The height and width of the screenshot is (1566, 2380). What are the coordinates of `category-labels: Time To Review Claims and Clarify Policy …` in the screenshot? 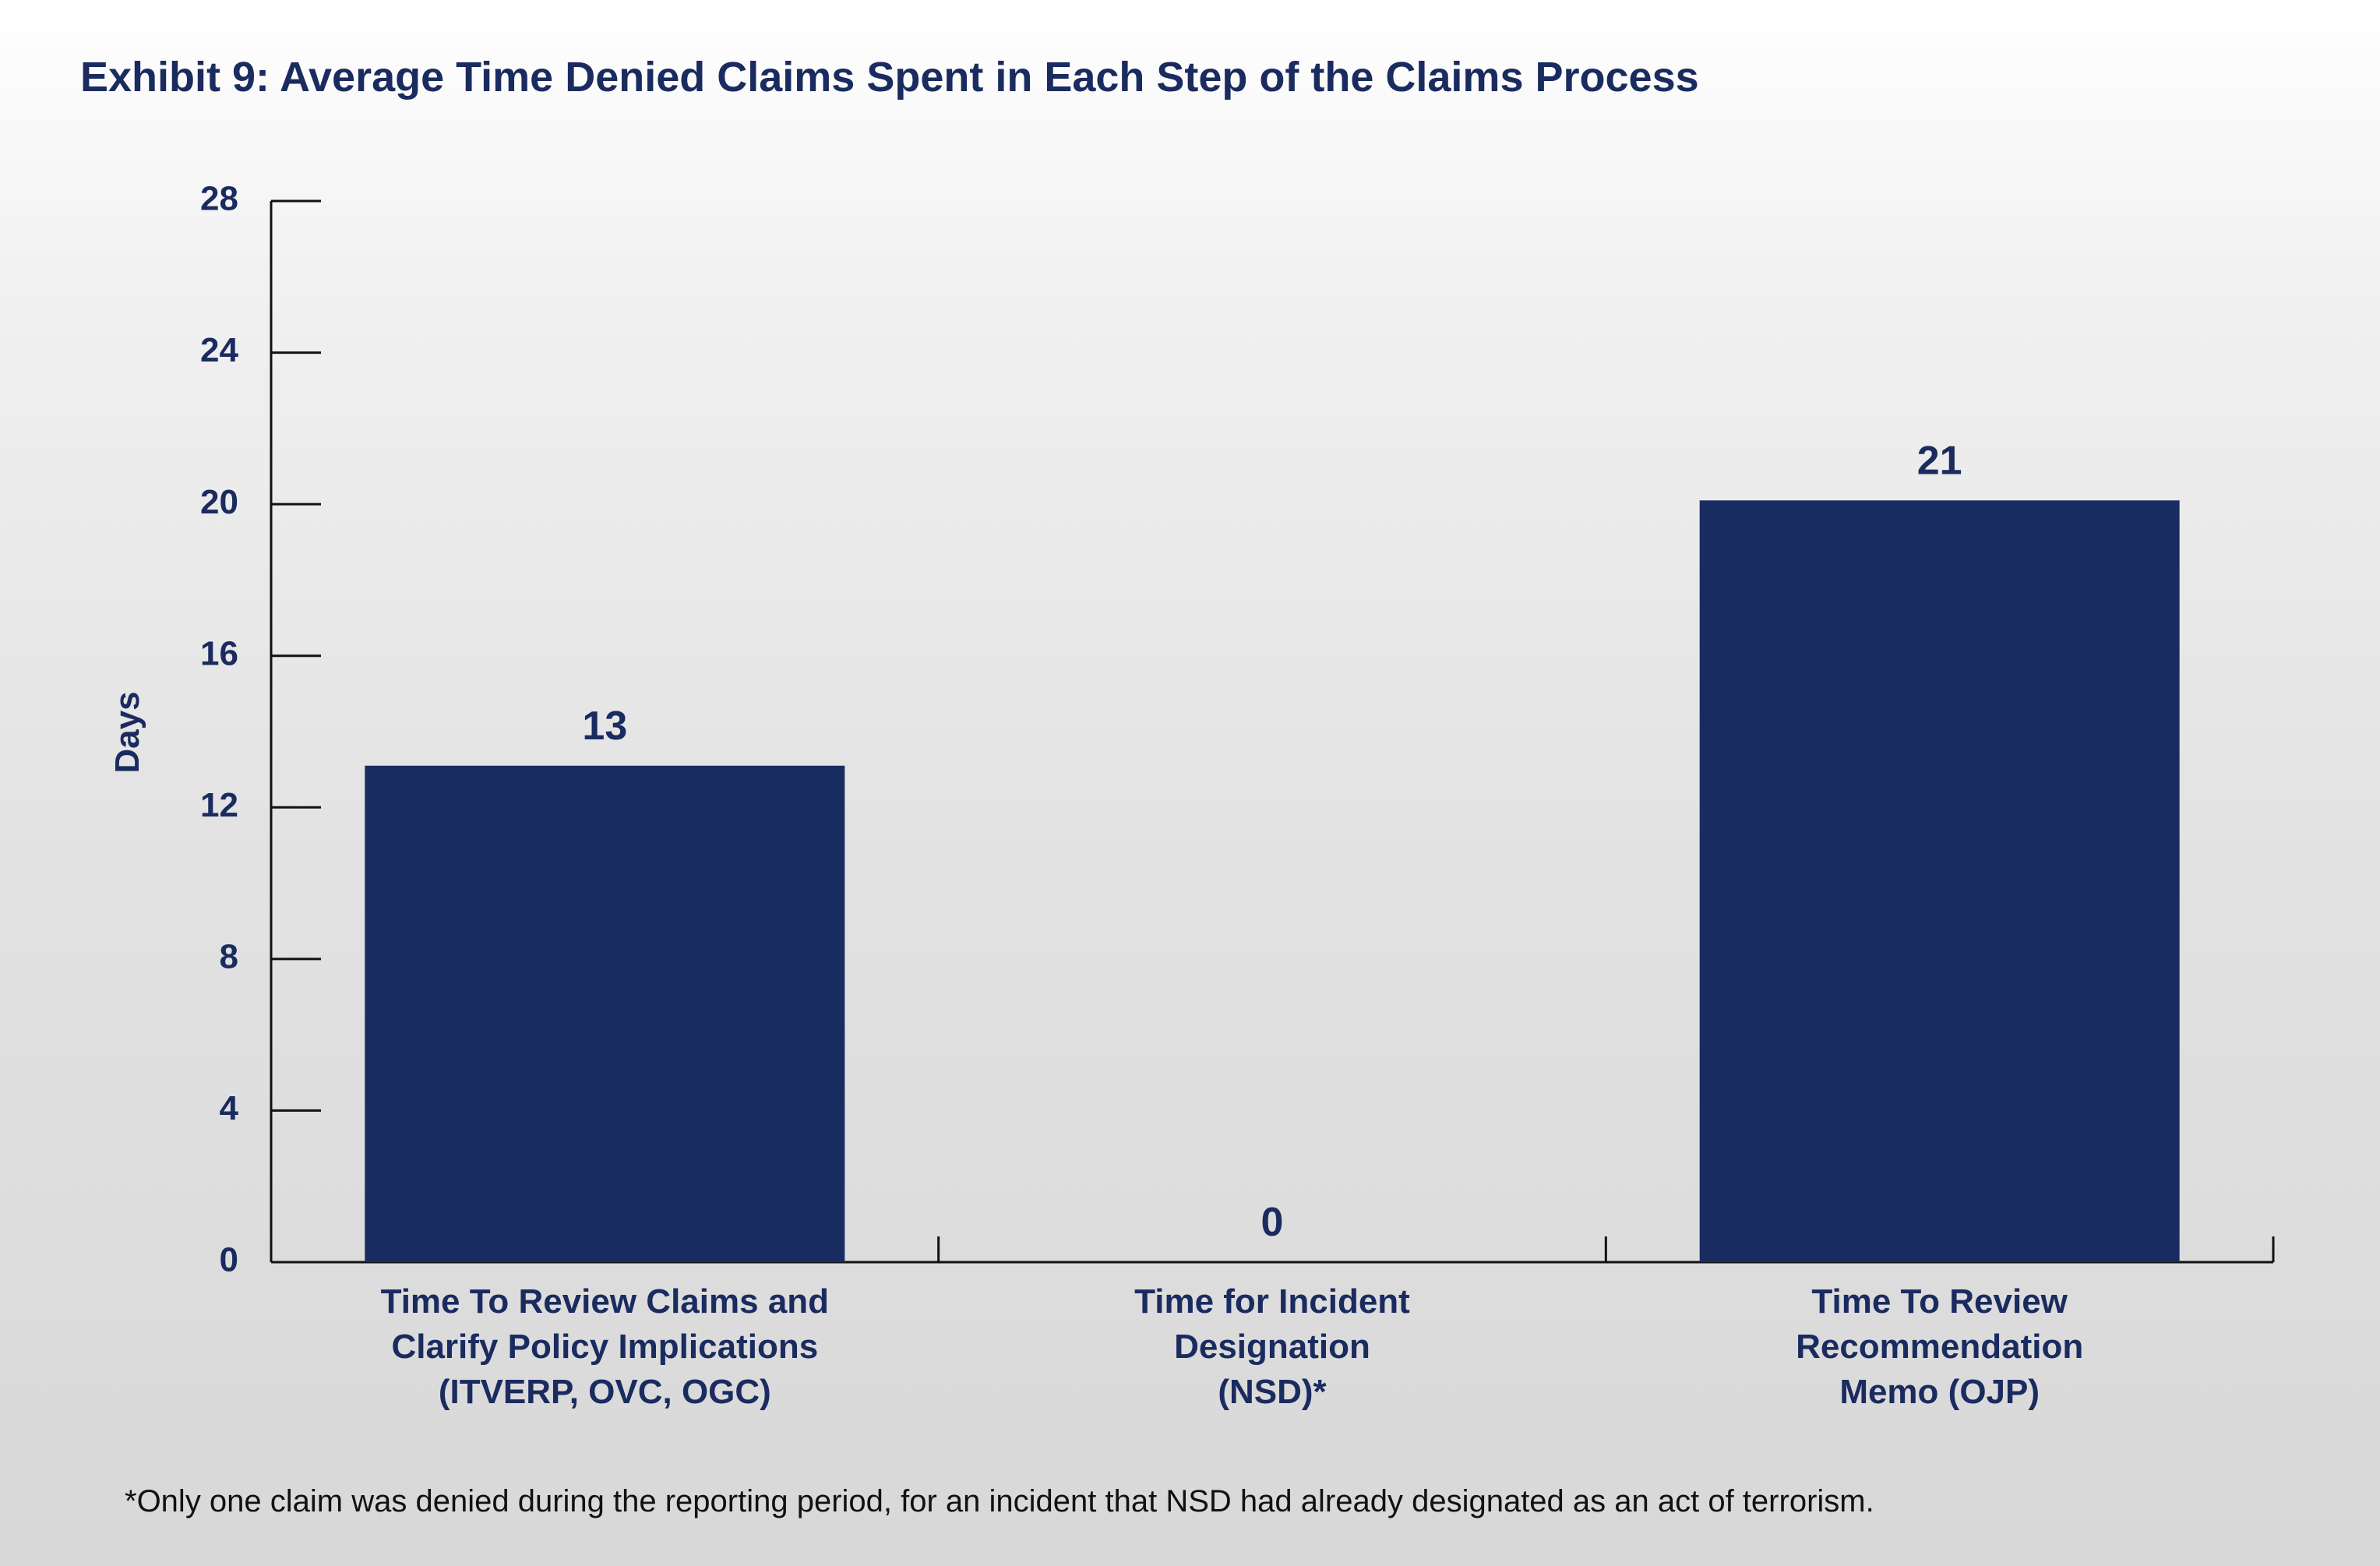 It's located at (1232, 1346).